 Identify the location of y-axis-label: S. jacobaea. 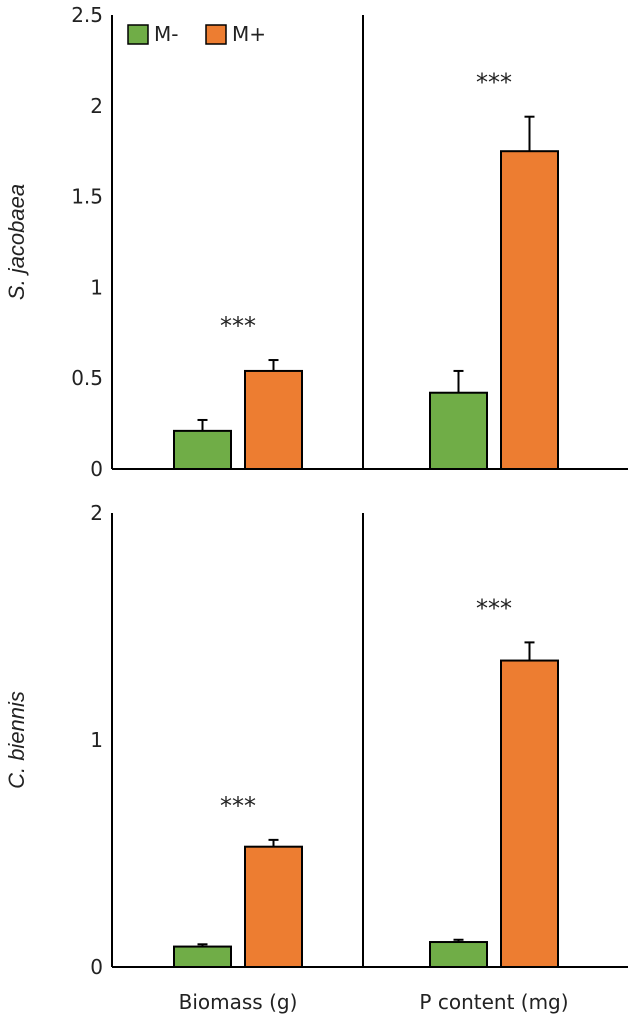
(16, 242).